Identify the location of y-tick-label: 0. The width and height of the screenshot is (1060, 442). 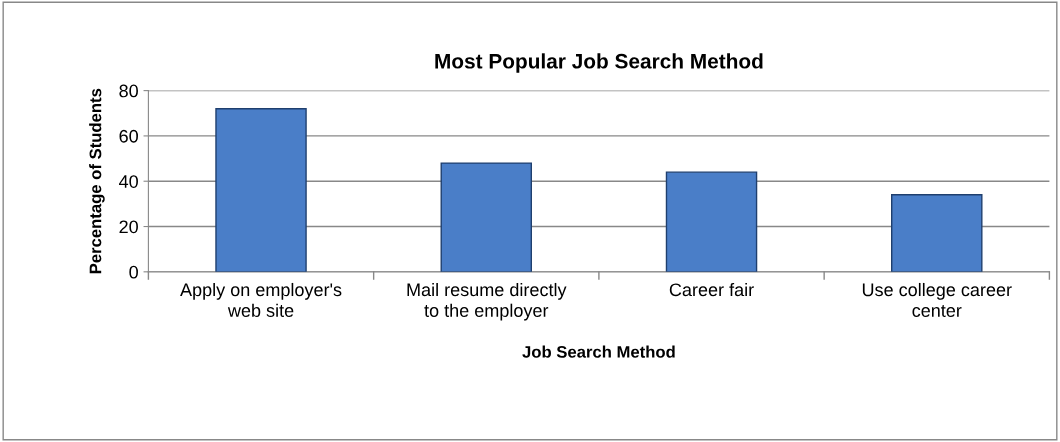
(133, 272).